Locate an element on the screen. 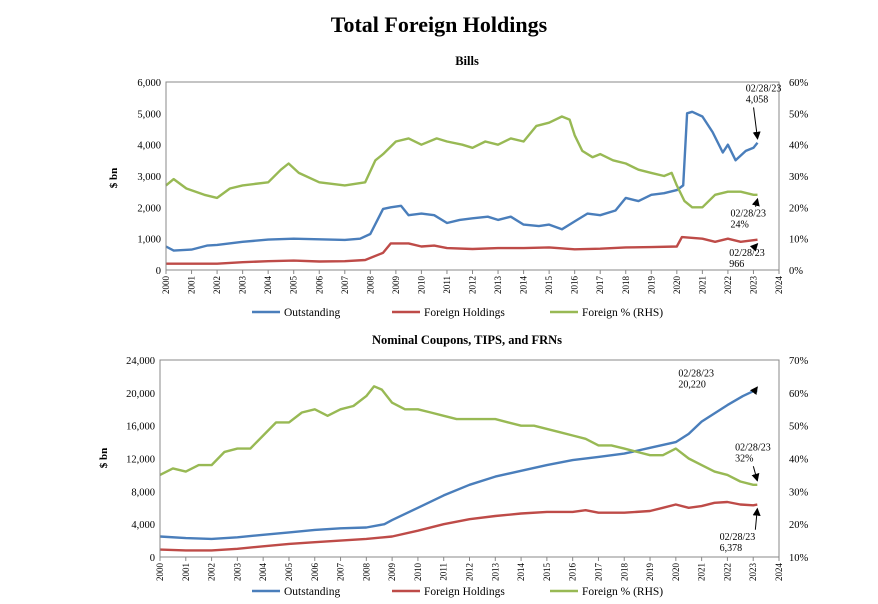 The width and height of the screenshot is (878, 604). bills-legend-label-foreign-holdings: Foreign Holdings is located at coordinates (464, 313).